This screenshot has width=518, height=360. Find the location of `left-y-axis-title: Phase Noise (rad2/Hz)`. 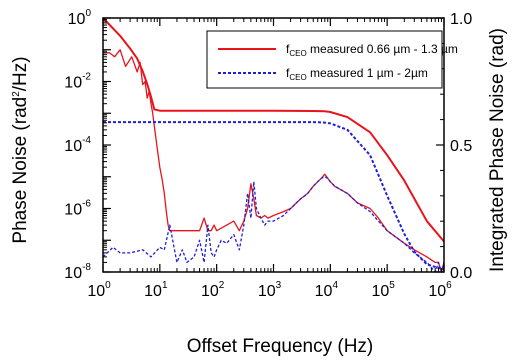

left-y-axis-title: Phase Noise (rad2/Hz) is located at coordinates (20, 149).